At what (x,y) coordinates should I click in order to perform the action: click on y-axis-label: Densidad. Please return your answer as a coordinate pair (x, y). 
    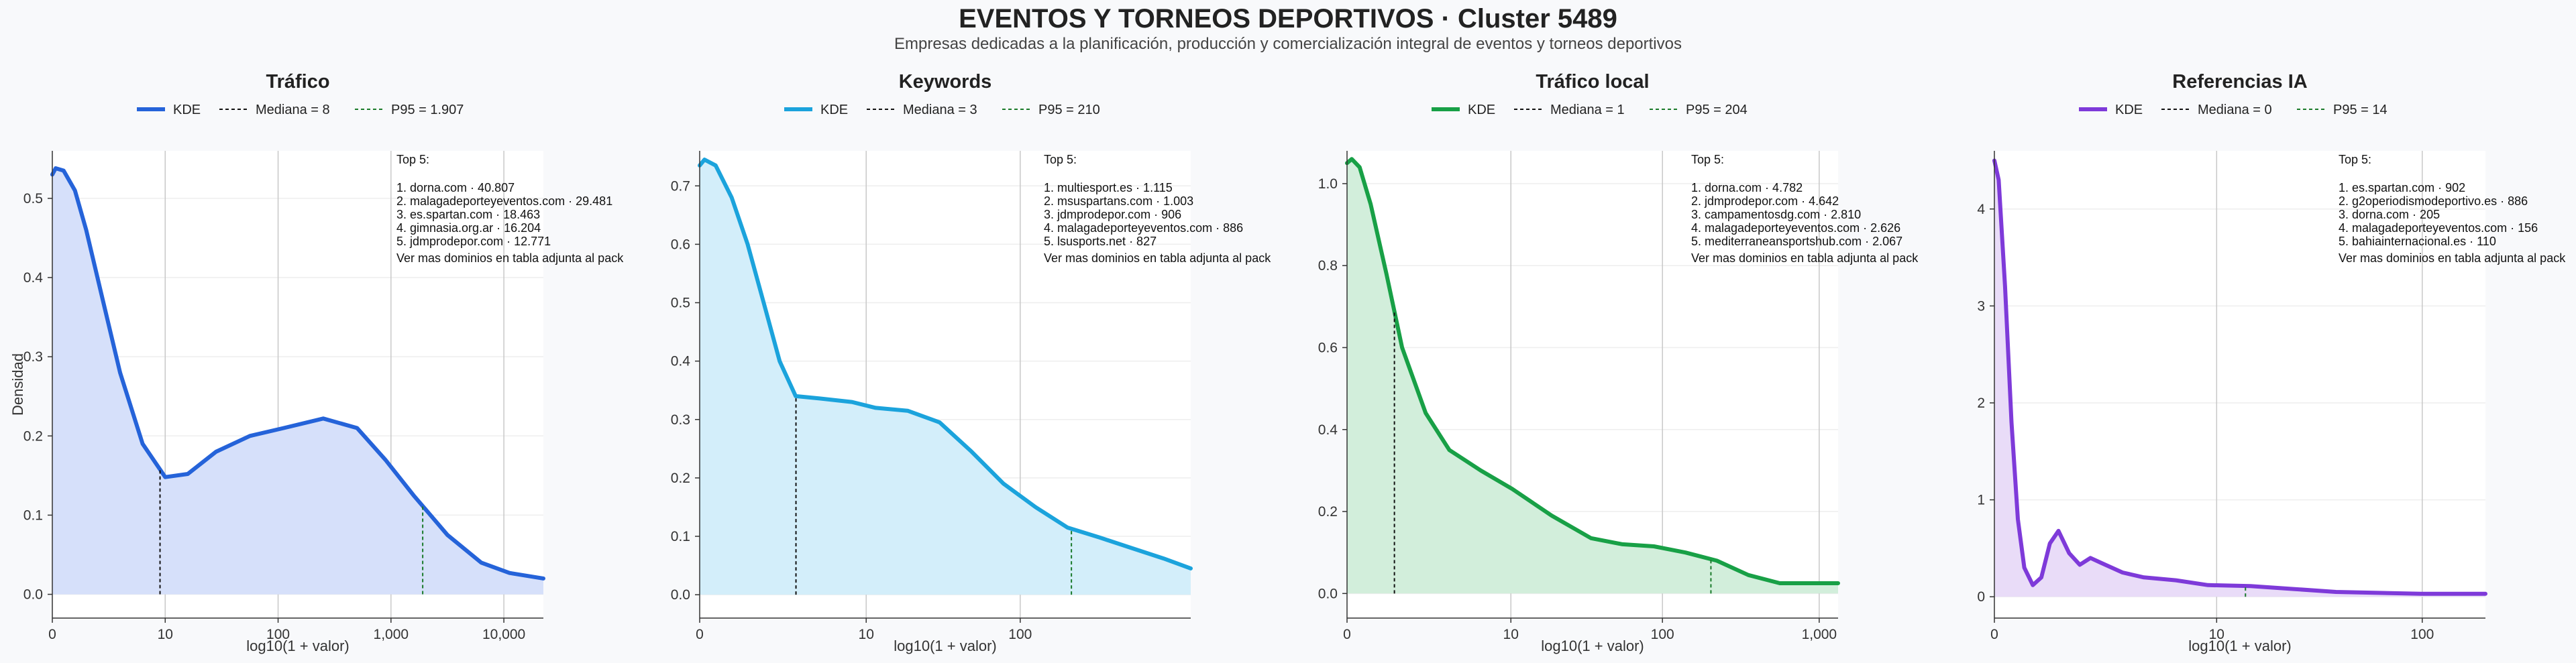
    Looking at the image, I should click on (17, 384).